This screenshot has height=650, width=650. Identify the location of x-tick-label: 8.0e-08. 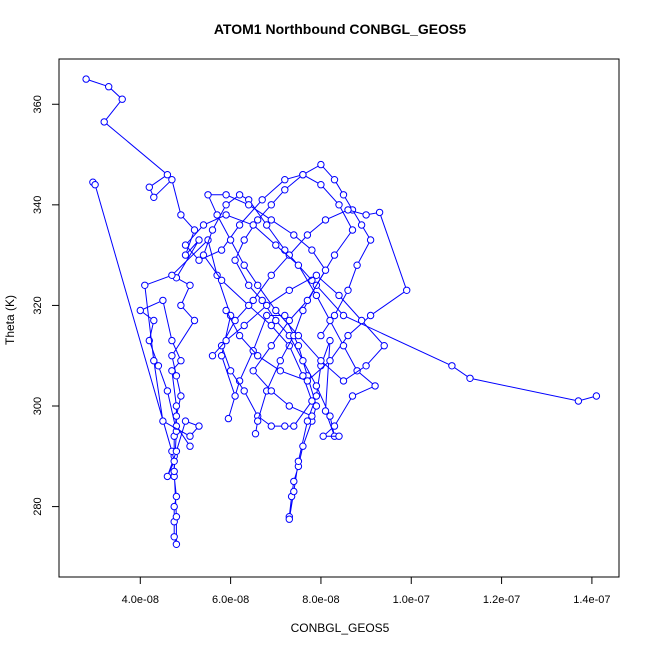
(320, 600).